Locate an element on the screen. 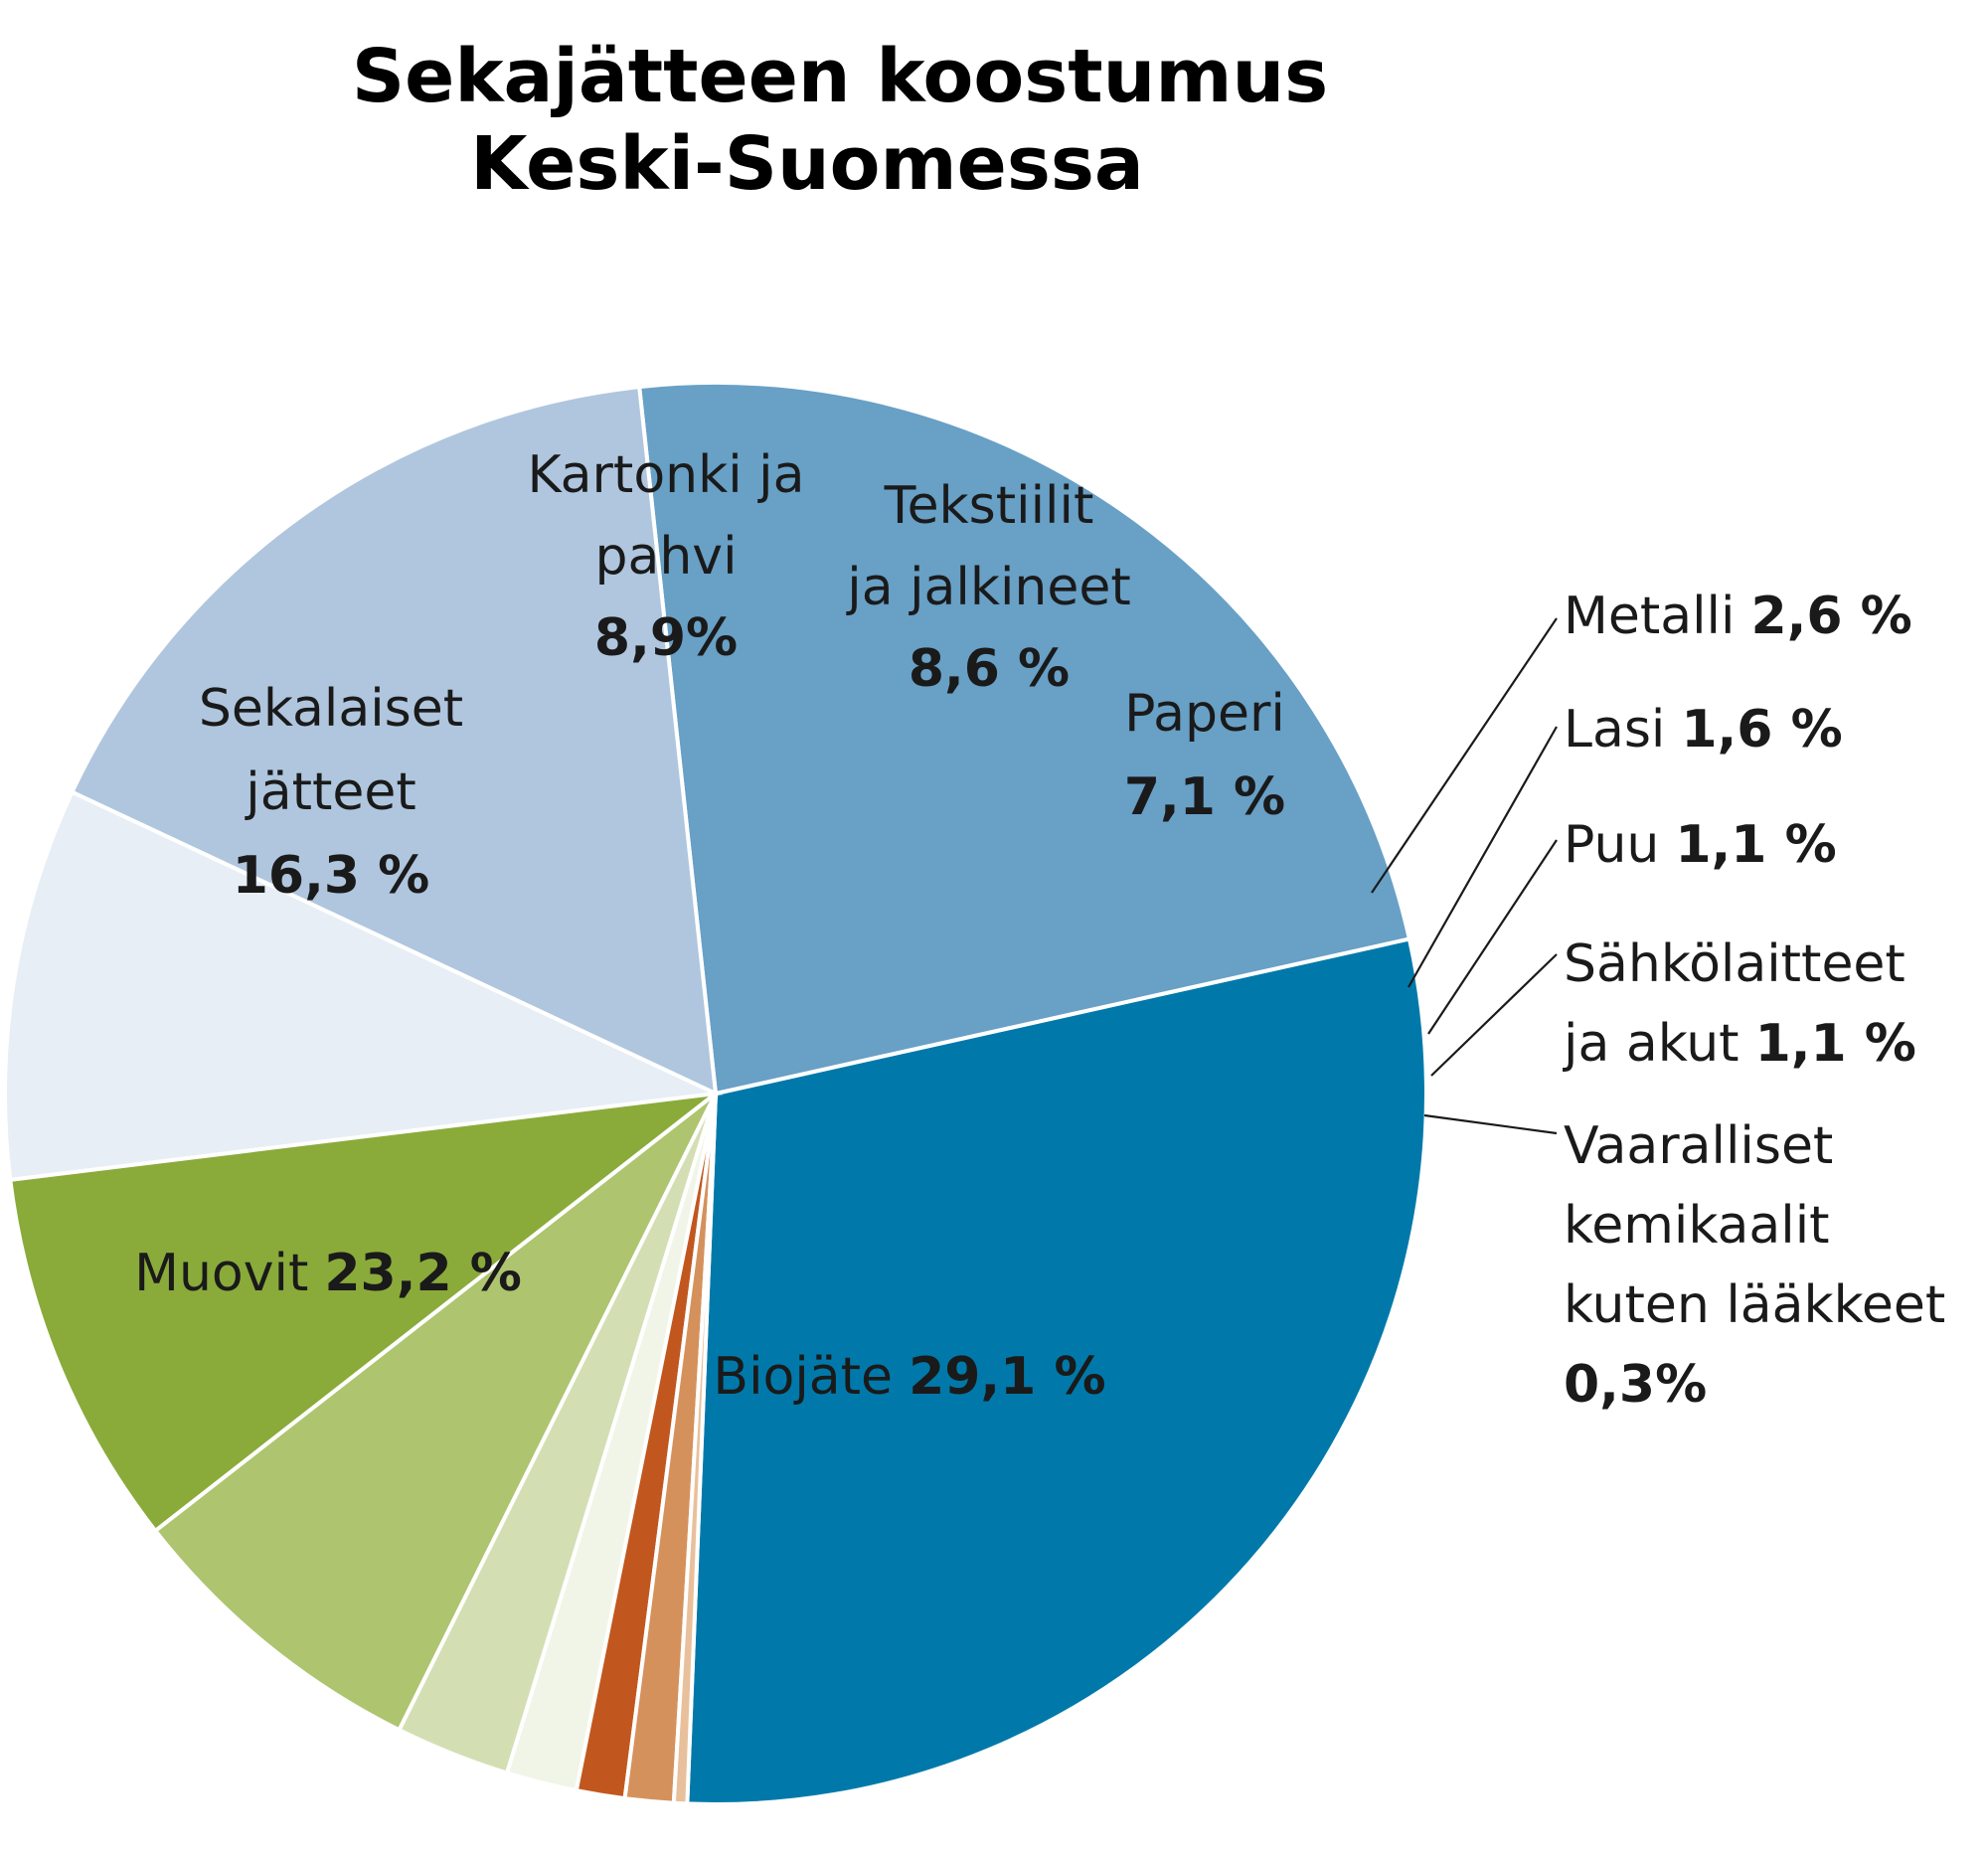 This screenshot has height=1857, width=1988. slice-label-muovit: Muovit 23,2 % is located at coordinates (328, 1273).